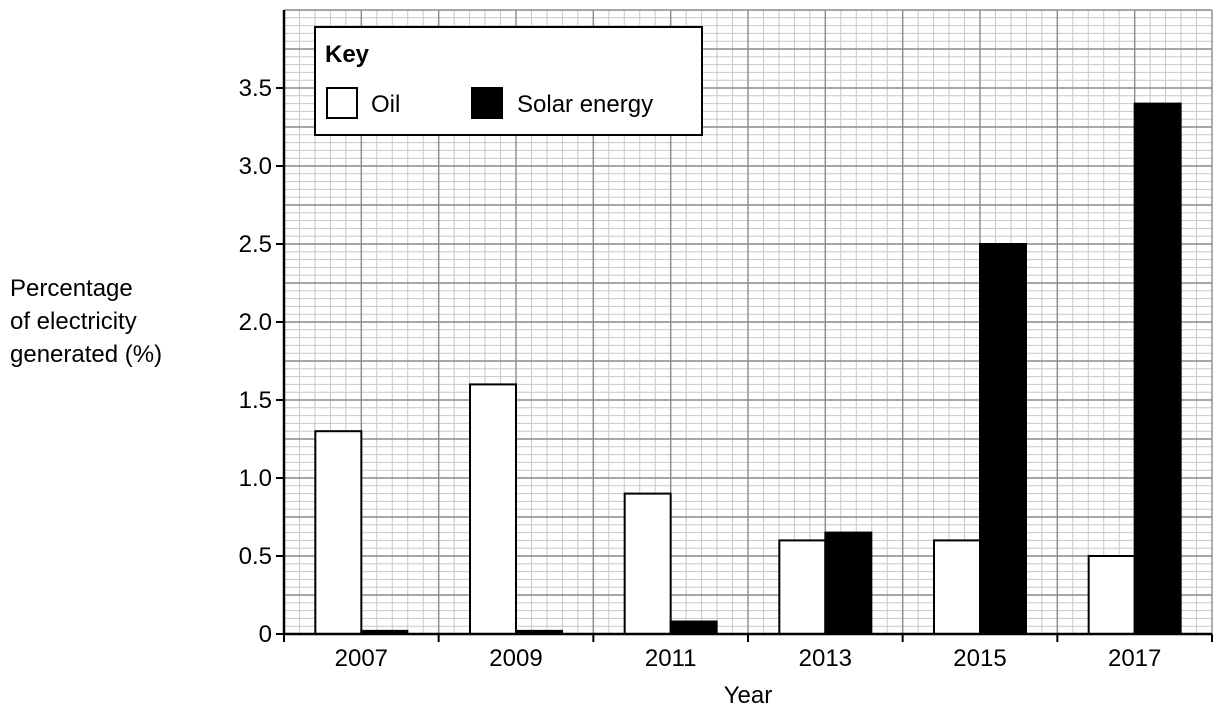 Image resolution: width=1215 pixels, height=707 pixels. I want to click on x-tick-labels: 2007 2009 2011 2013 2015 2017, so click(748, 658).